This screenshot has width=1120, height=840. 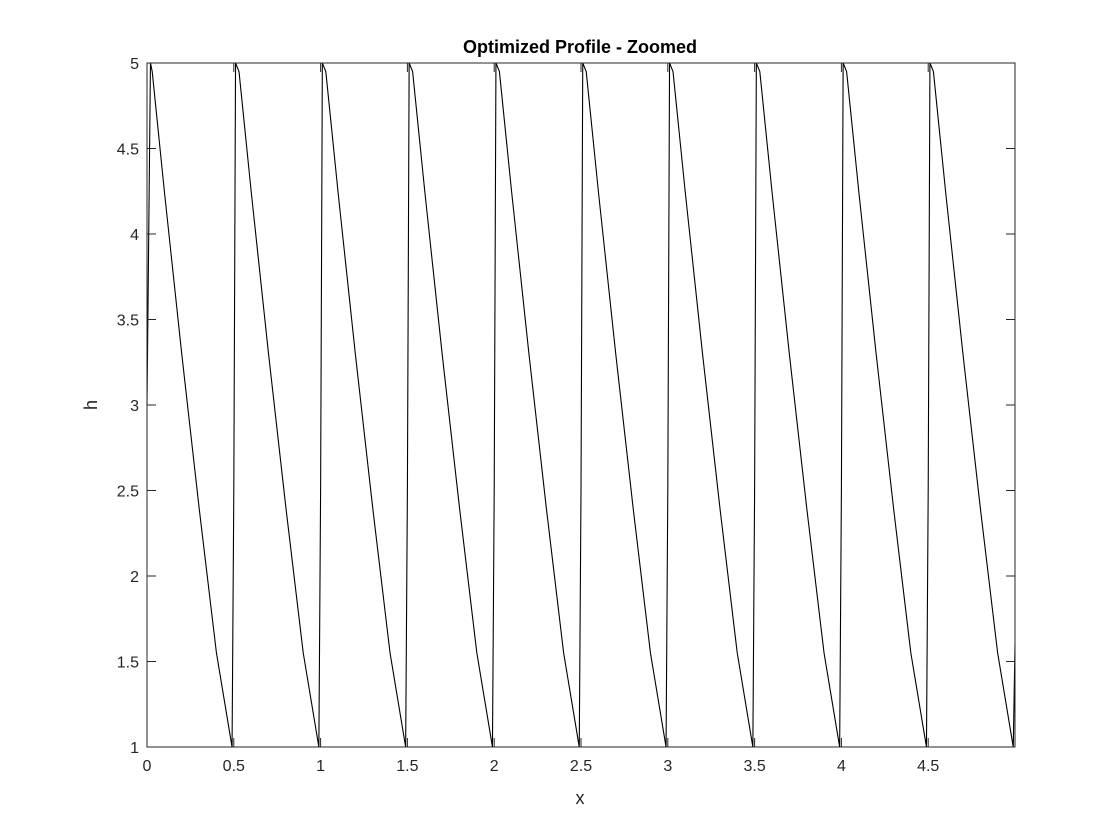 What do you see at coordinates (234, 766) in the screenshot?
I see `x-tick-label: 0.5` at bounding box center [234, 766].